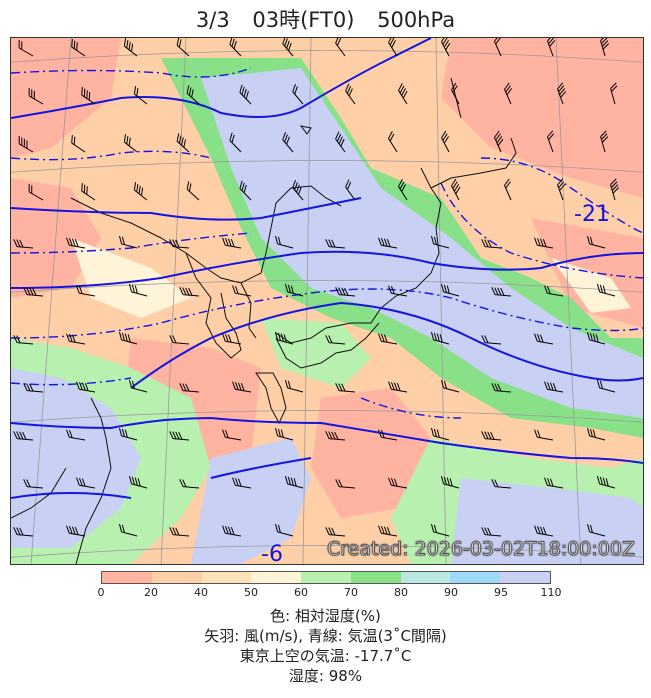  I want to click on contour-label-2: -6, so click(272, 553).